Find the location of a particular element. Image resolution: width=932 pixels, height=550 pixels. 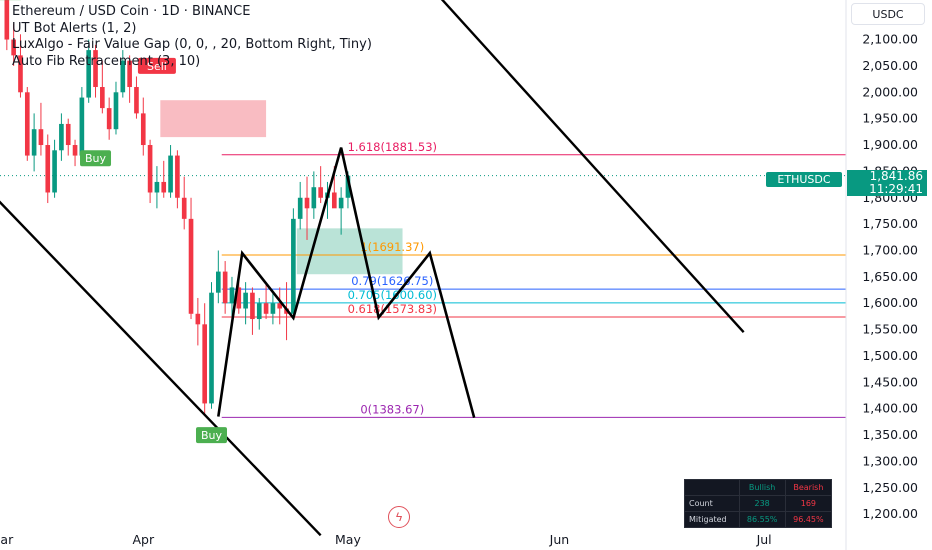

price-tick-label: 1,700.00 is located at coordinates (890, 249).